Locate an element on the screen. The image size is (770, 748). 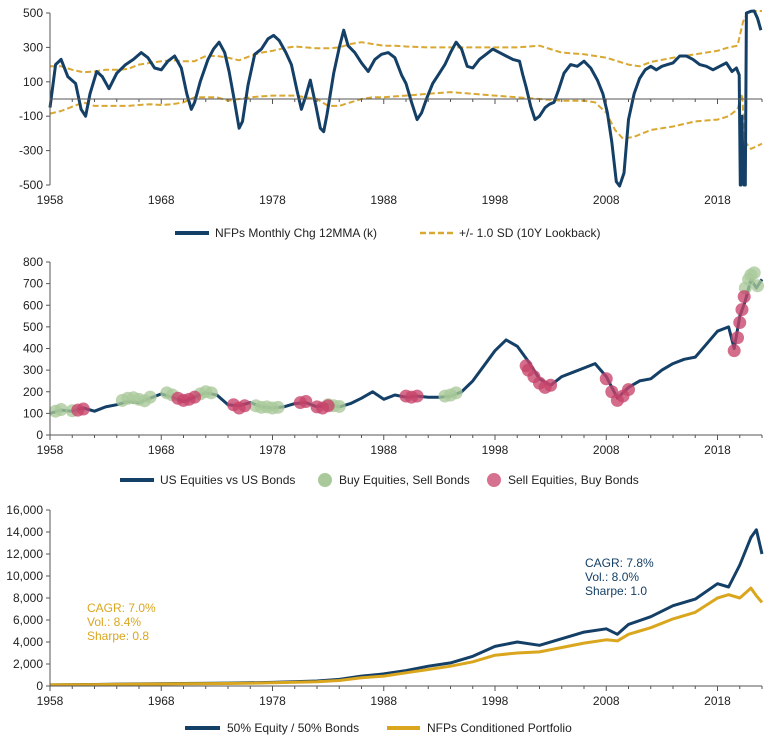
sd-band-upper-line is located at coordinates (406, 42).